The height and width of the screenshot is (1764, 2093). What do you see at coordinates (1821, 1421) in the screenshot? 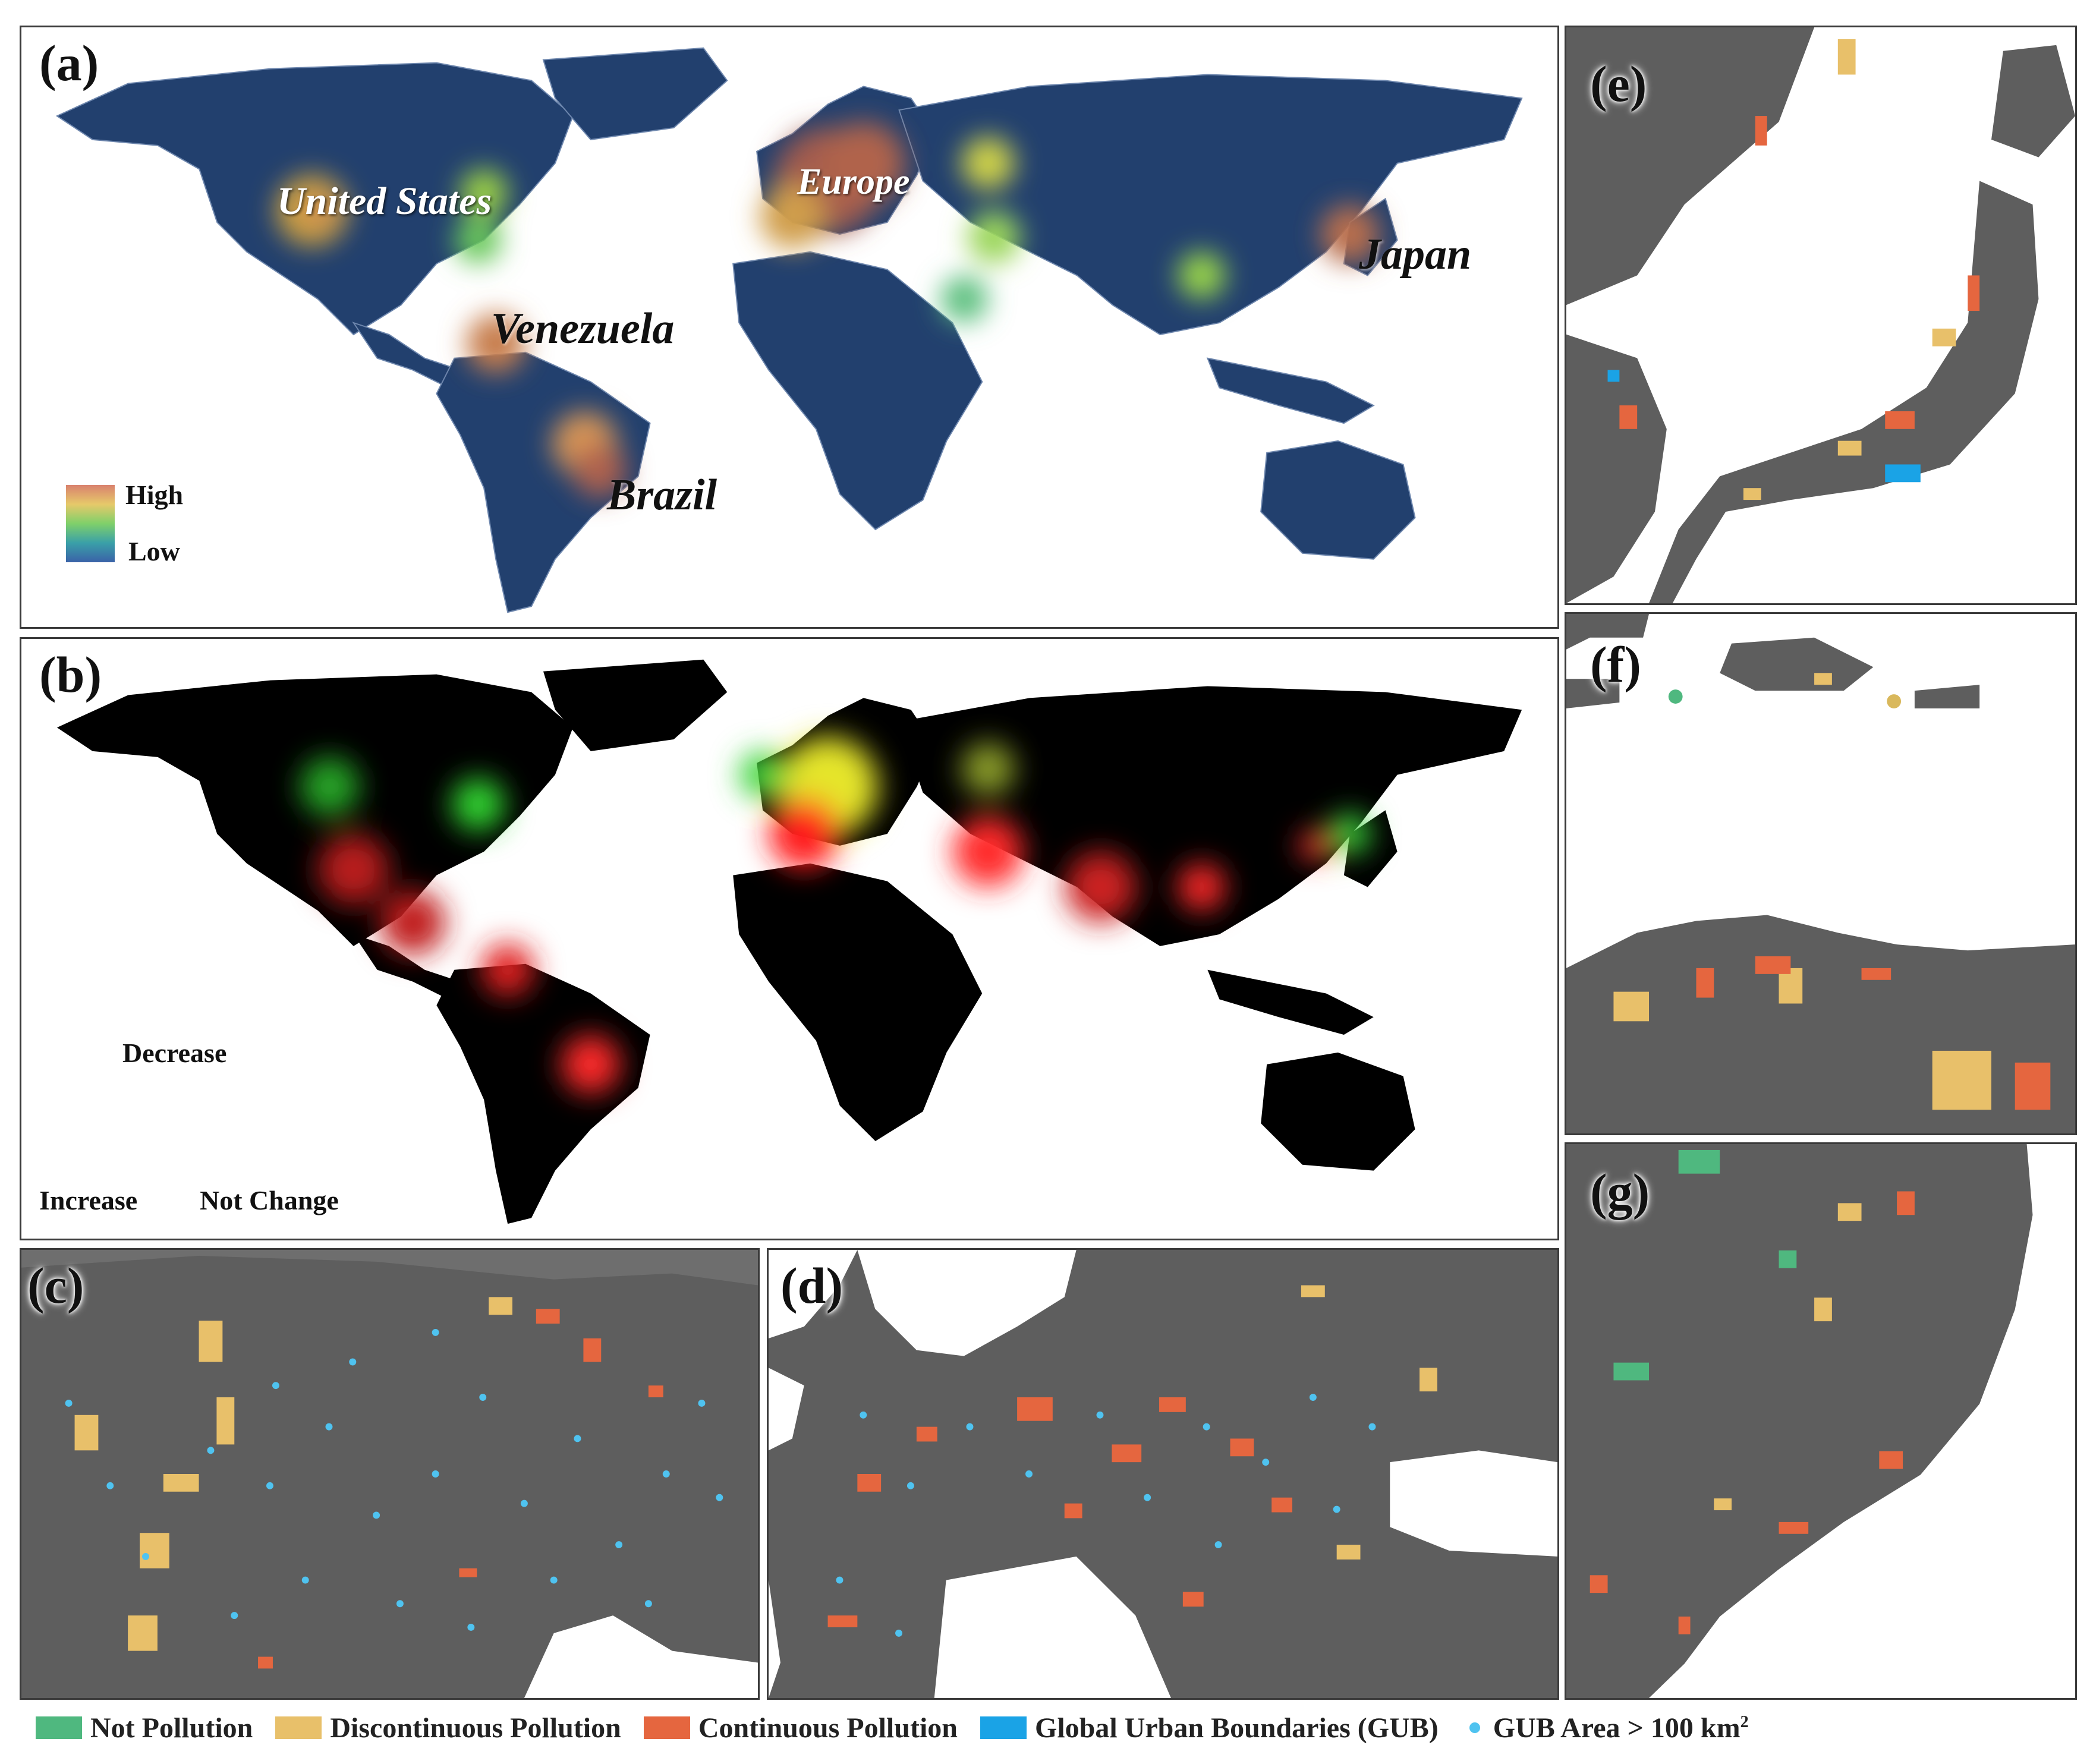
I see `panel-g-brazil-map: (g)` at bounding box center [1821, 1421].